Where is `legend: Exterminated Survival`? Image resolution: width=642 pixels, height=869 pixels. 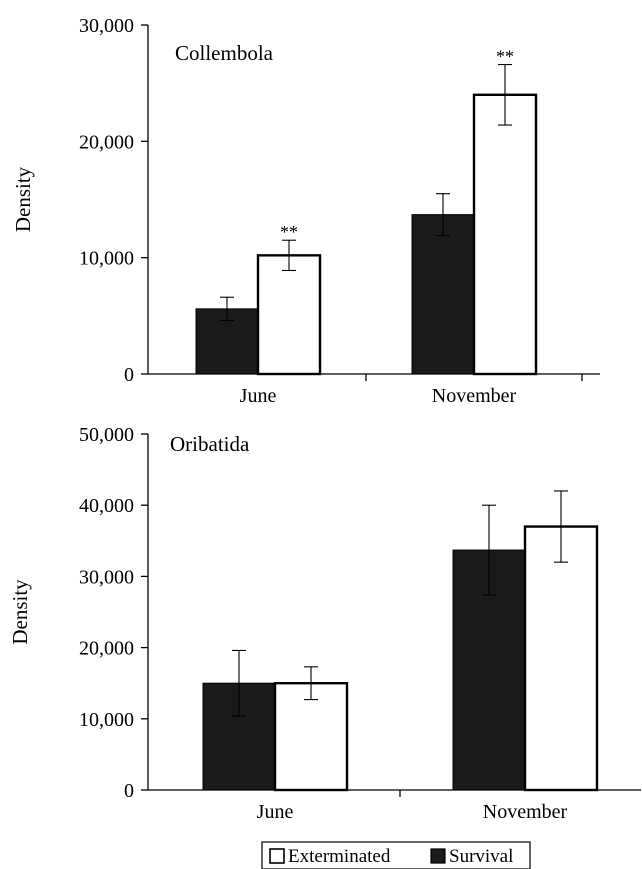 legend: Exterminated Survival is located at coordinates (396, 855).